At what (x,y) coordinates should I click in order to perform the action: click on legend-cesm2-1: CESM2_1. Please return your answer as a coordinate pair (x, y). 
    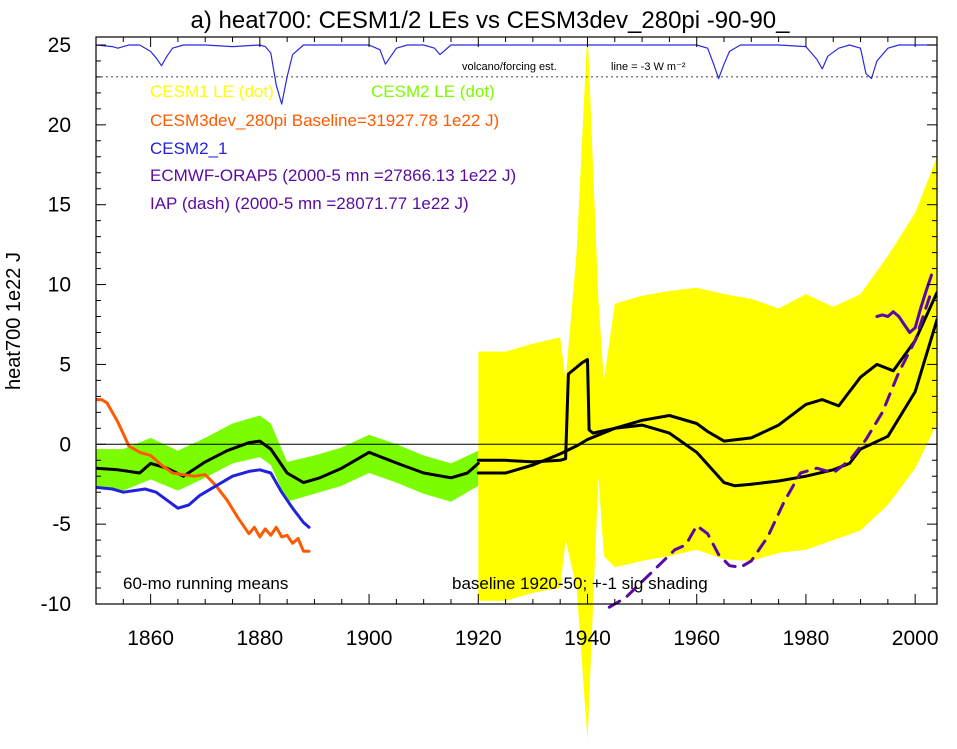
    Looking at the image, I should click on (188, 148).